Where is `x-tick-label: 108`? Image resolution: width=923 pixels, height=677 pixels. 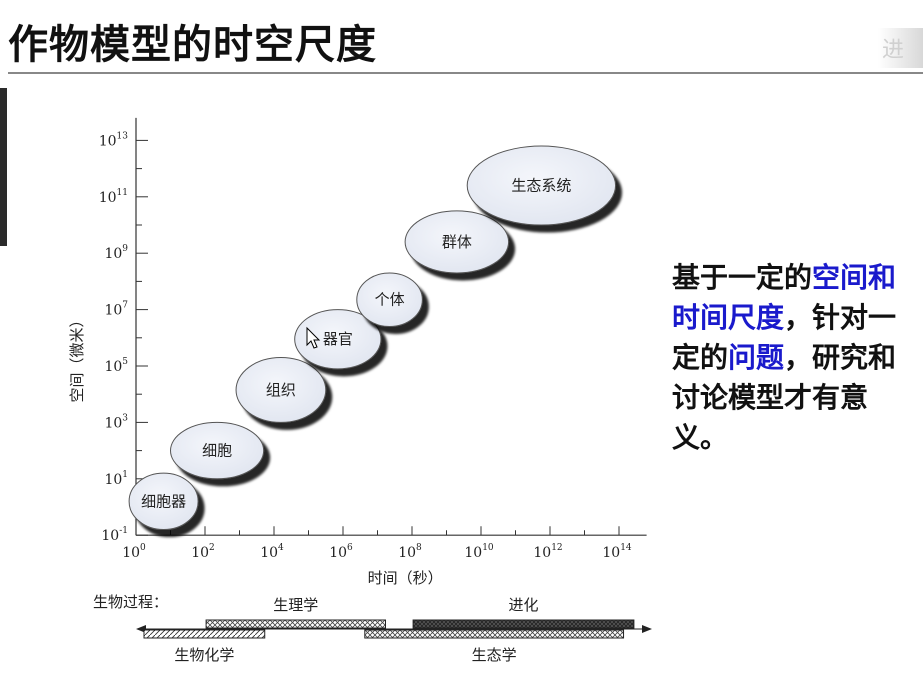 x-tick-label: 108 is located at coordinates (410, 552).